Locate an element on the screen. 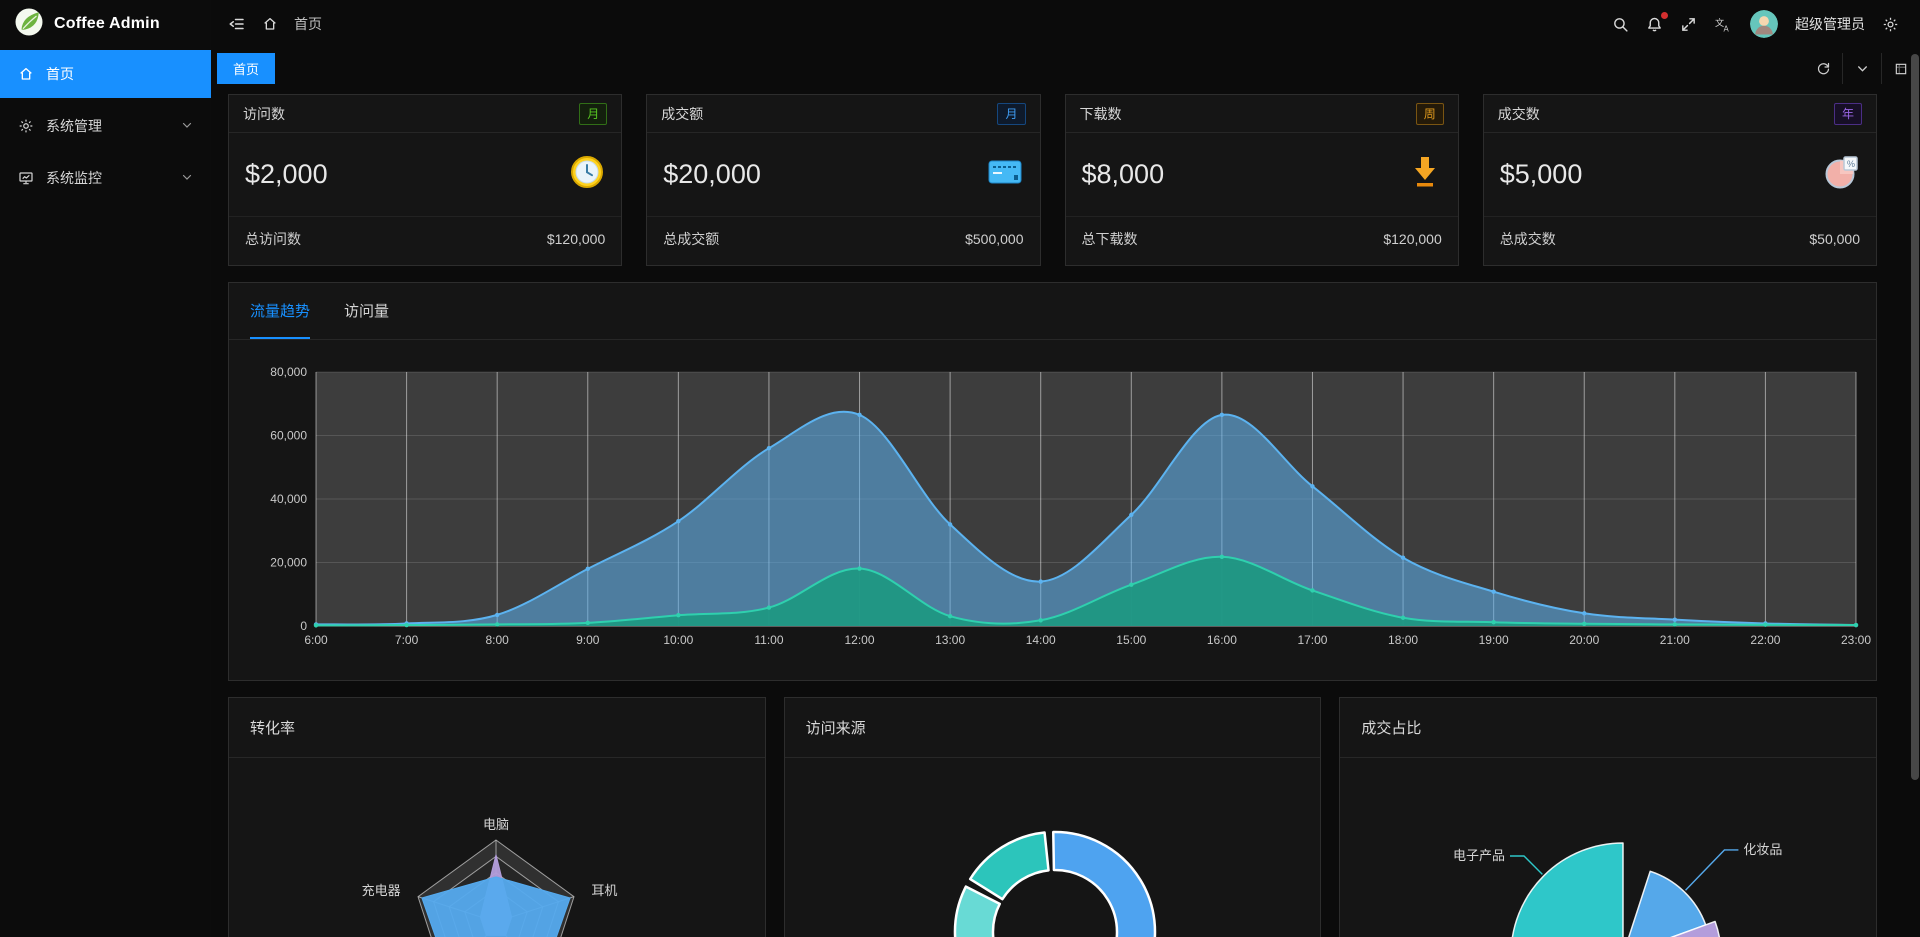 The image size is (1920, 937). deal-share-rose-chart: 电子产品 化妆品 is located at coordinates (1618, 889).